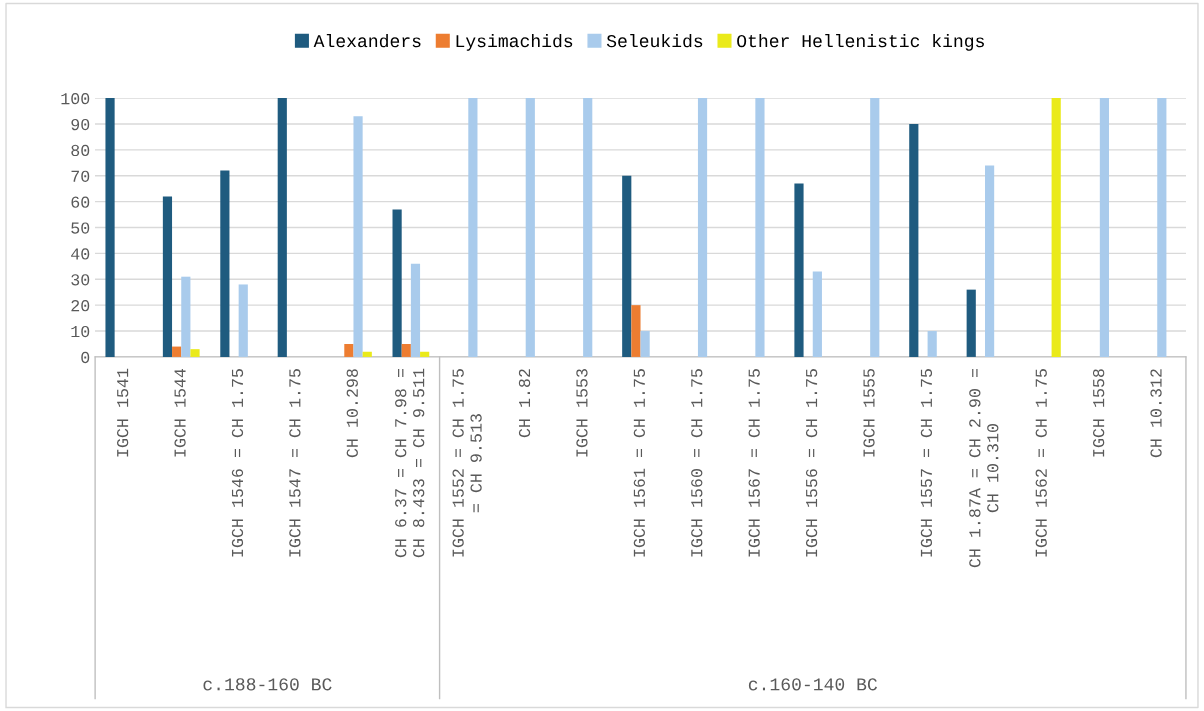 Image resolution: width=1204 pixels, height=711 pixels. Describe the element at coordinates (80, 254) in the screenshot. I see `y-tick-label: 40` at that location.